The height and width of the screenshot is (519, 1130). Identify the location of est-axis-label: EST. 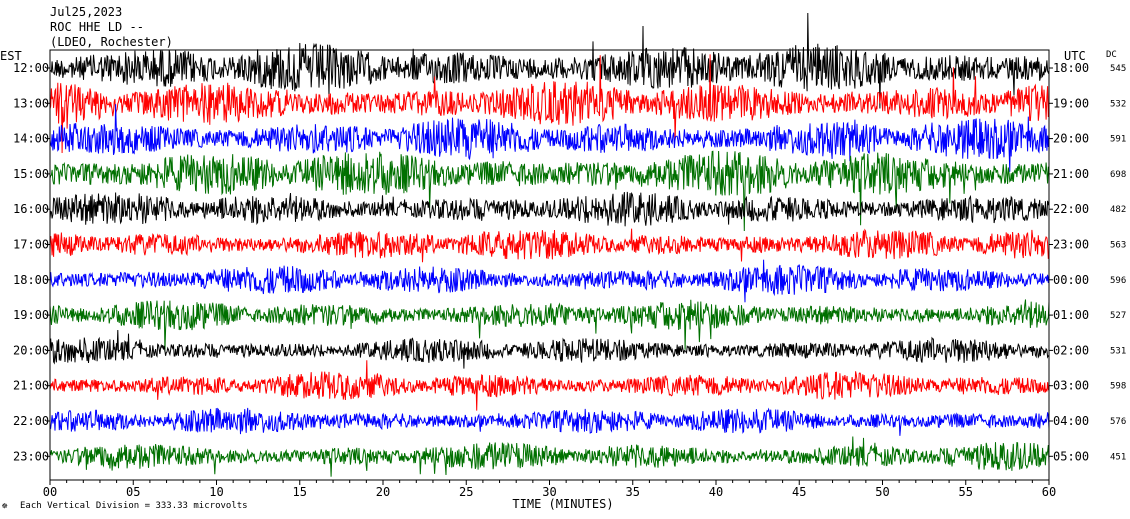
(11, 56).